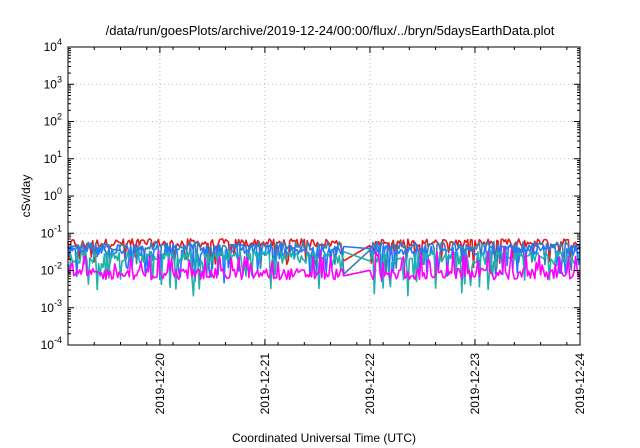  Describe the element at coordinates (53, 157) in the screenshot. I see `y-tick-label: 10¹` at that location.